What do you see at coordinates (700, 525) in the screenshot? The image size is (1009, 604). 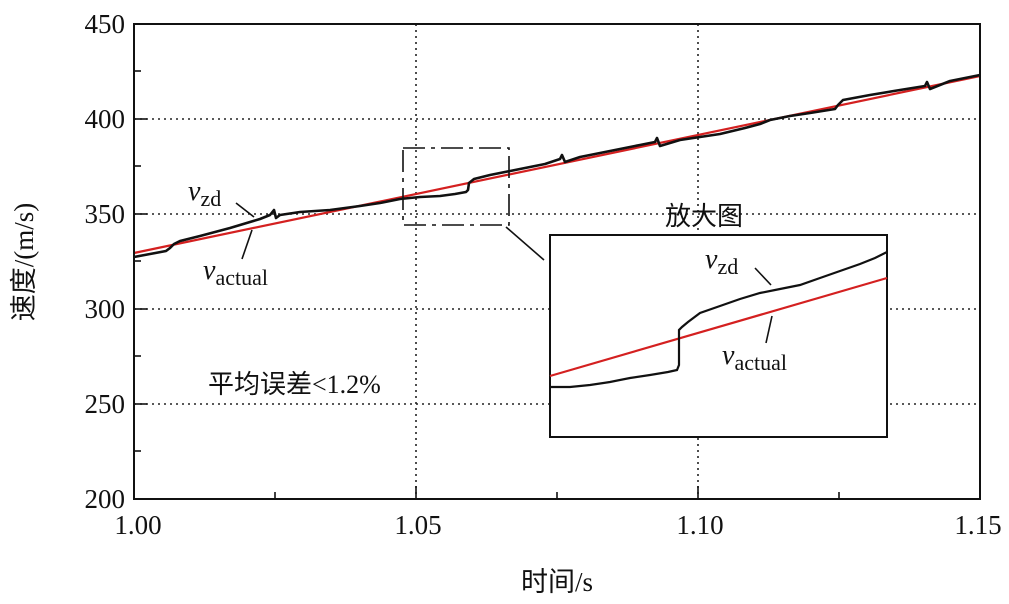 I see `x-tick-1-10: 1.10` at bounding box center [700, 525].